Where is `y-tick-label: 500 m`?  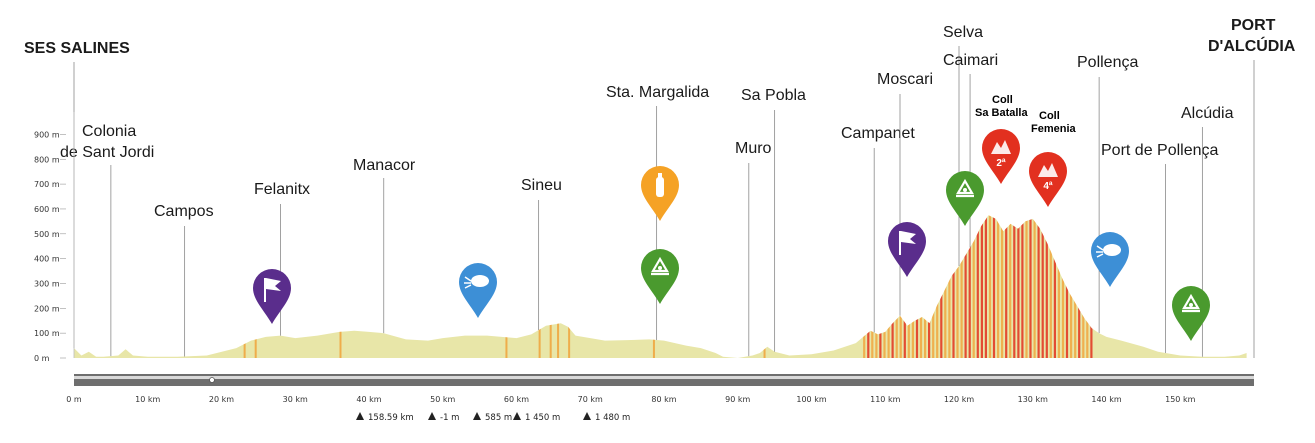
y-tick-label: 500 m is located at coordinates (47, 234).